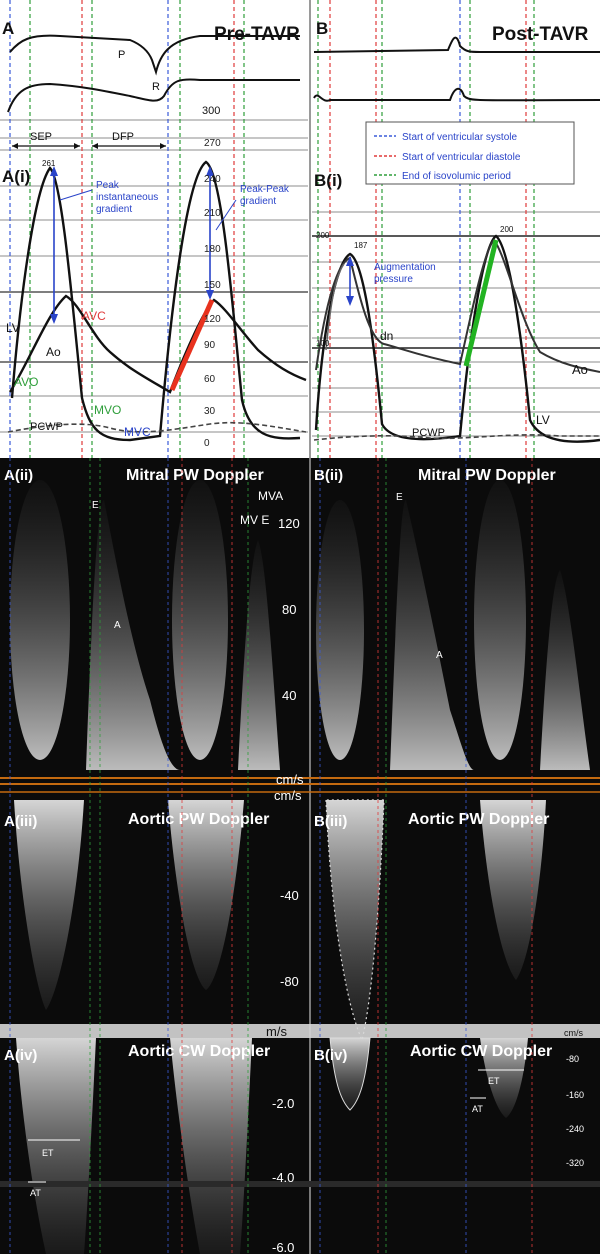  What do you see at coordinates (48, 1153) in the screenshot?
I see `a-iv-et-label: ET` at bounding box center [48, 1153].